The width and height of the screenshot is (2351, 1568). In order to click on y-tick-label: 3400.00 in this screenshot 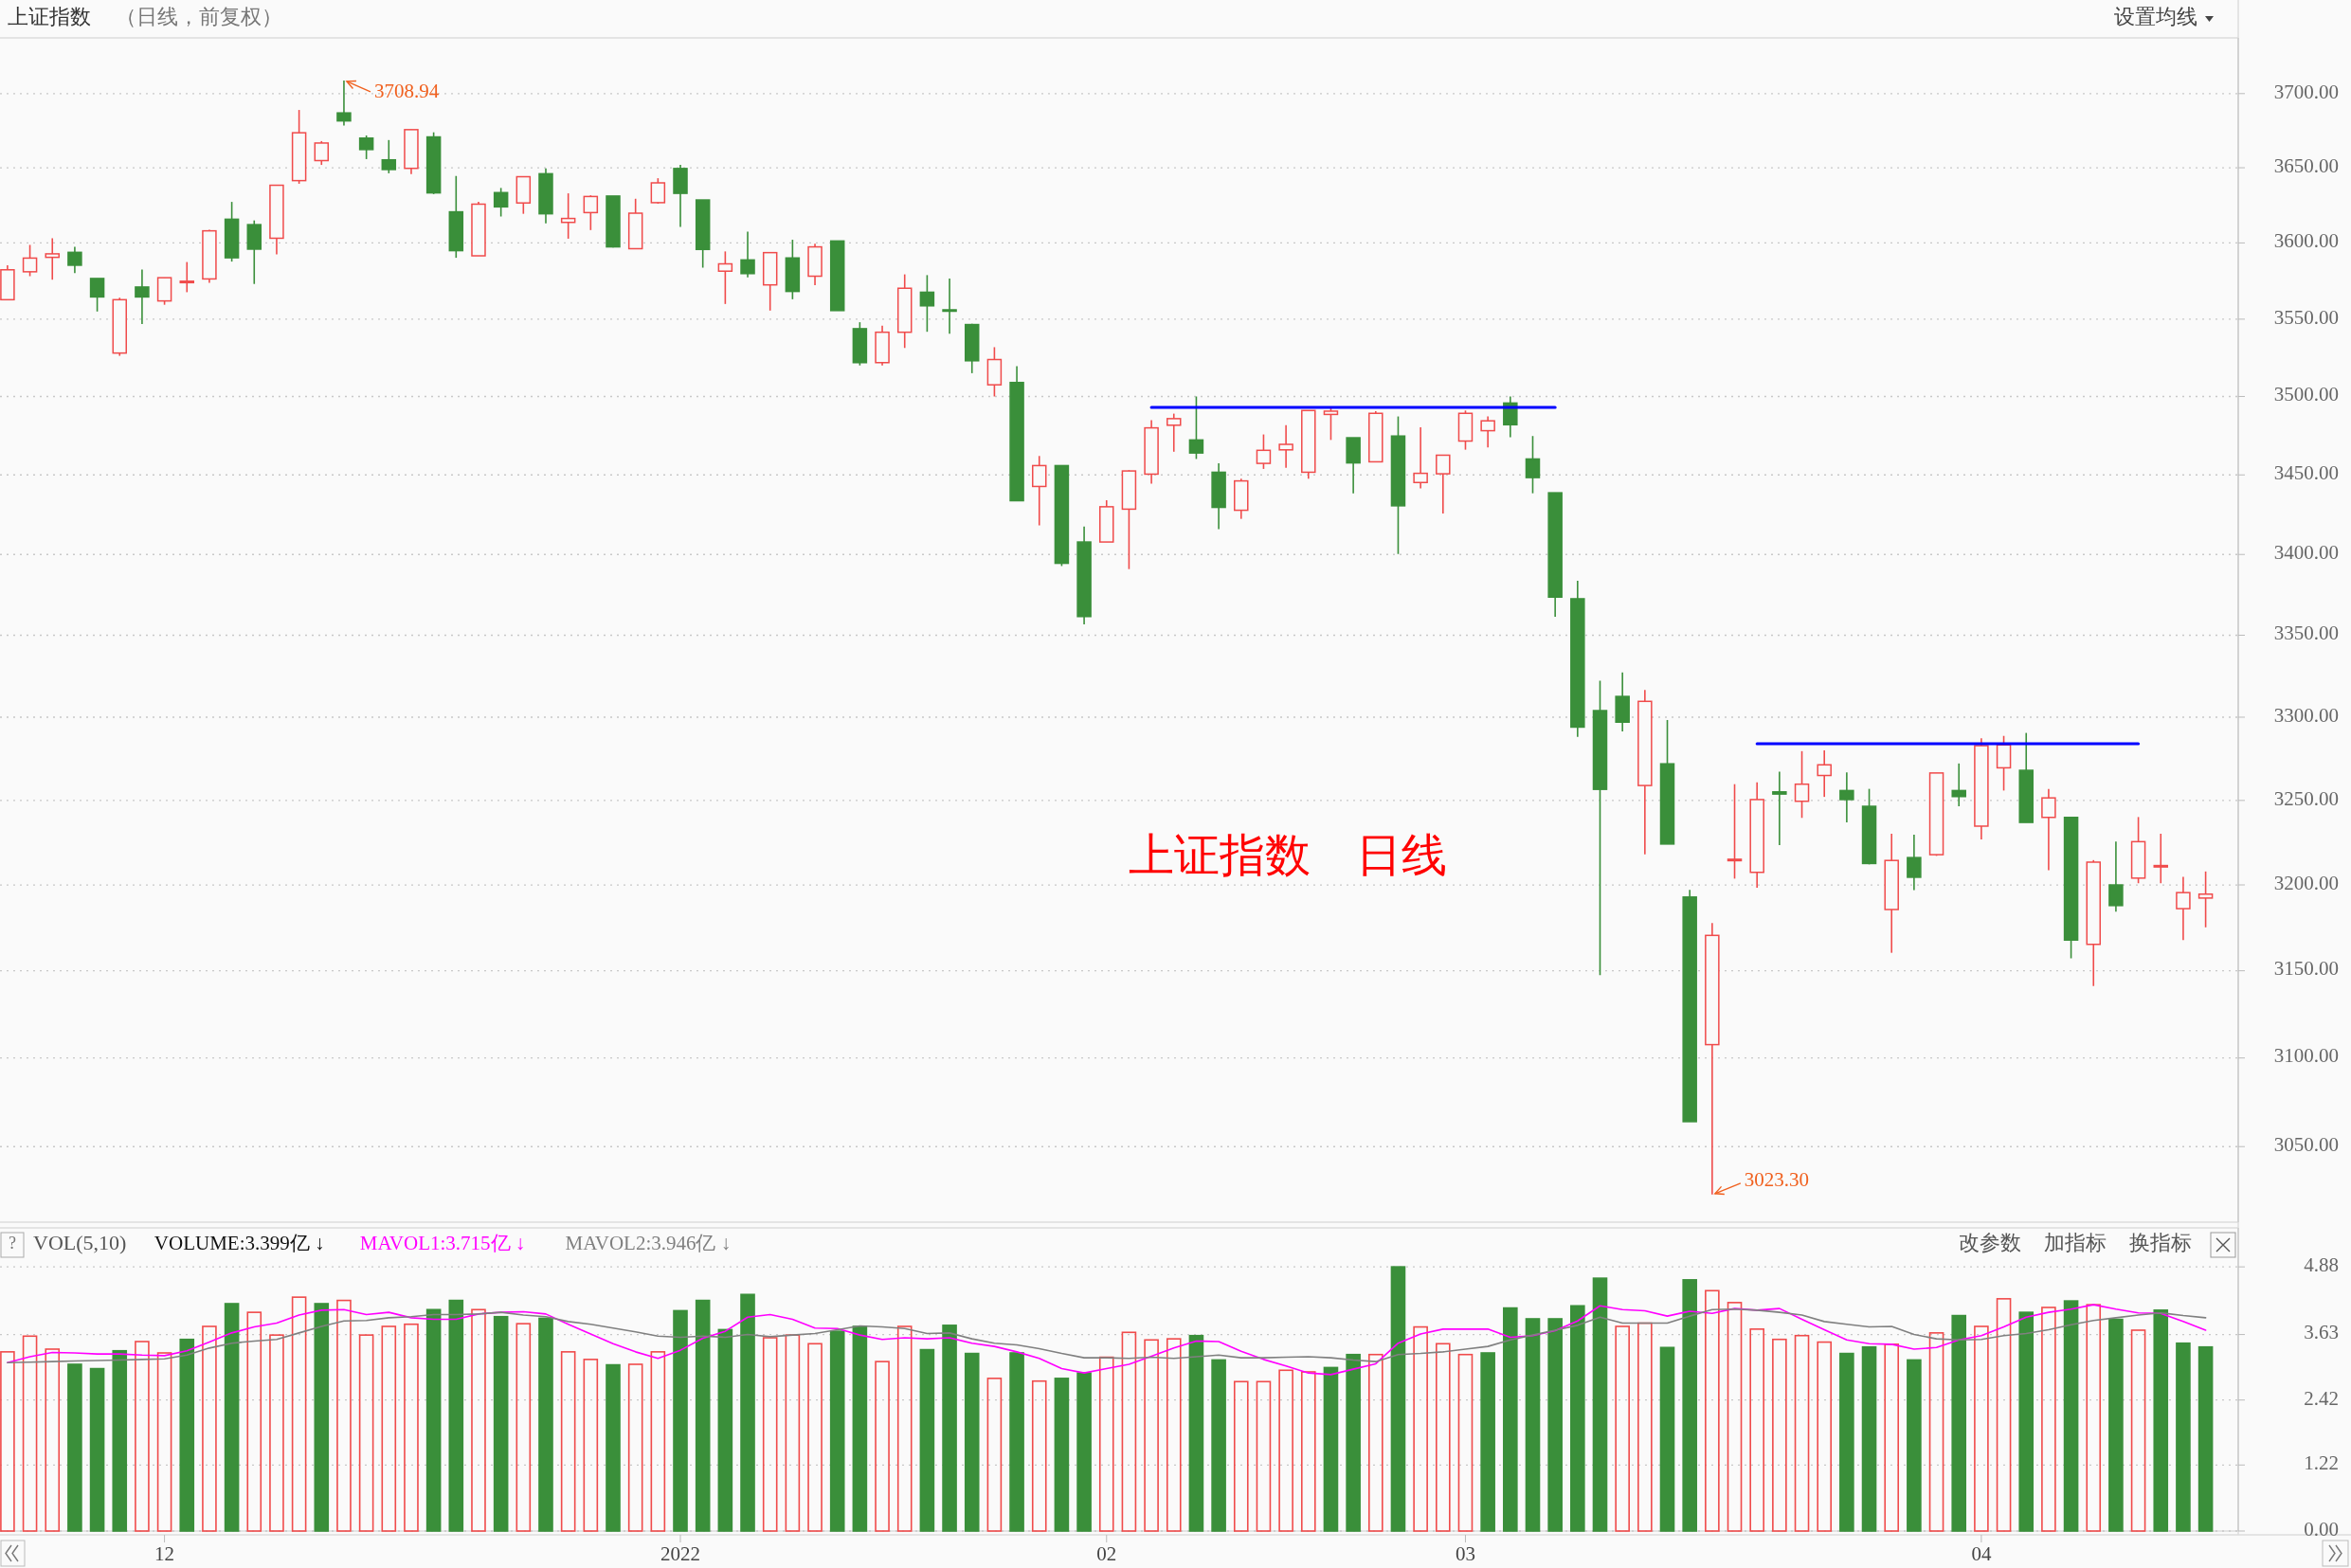, I will do `click(2306, 553)`.